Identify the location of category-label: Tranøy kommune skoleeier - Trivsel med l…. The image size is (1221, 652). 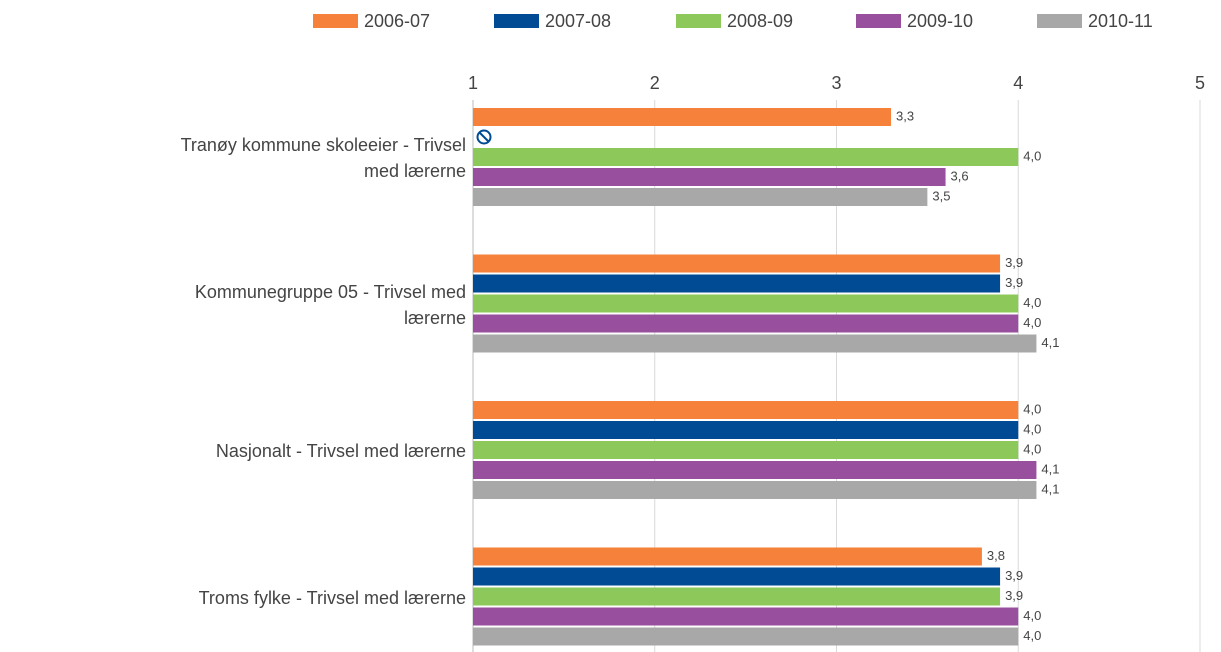
(323, 158).